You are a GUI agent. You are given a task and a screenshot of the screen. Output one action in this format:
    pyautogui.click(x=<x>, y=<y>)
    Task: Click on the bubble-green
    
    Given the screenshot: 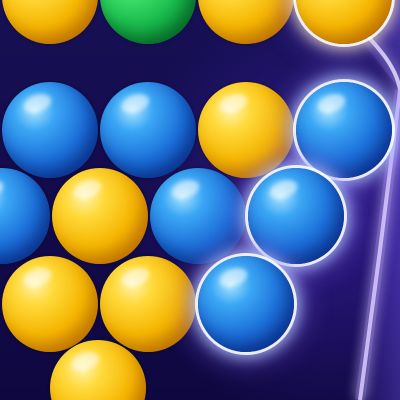 What is the action you would take?
    pyautogui.click(x=148, y=22)
    